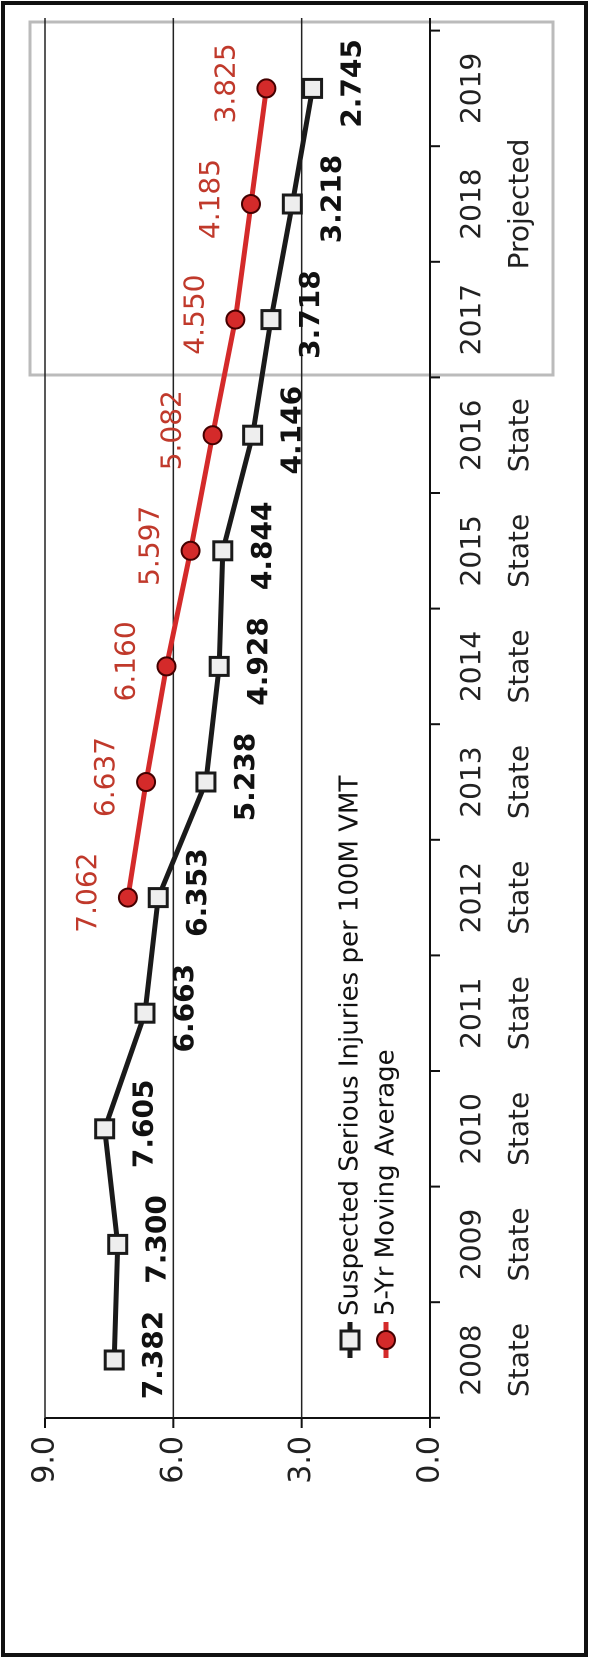 The height and width of the screenshot is (1658, 589). What do you see at coordinates (470, 203) in the screenshot?
I see `x-tick-label: 2018` at bounding box center [470, 203].